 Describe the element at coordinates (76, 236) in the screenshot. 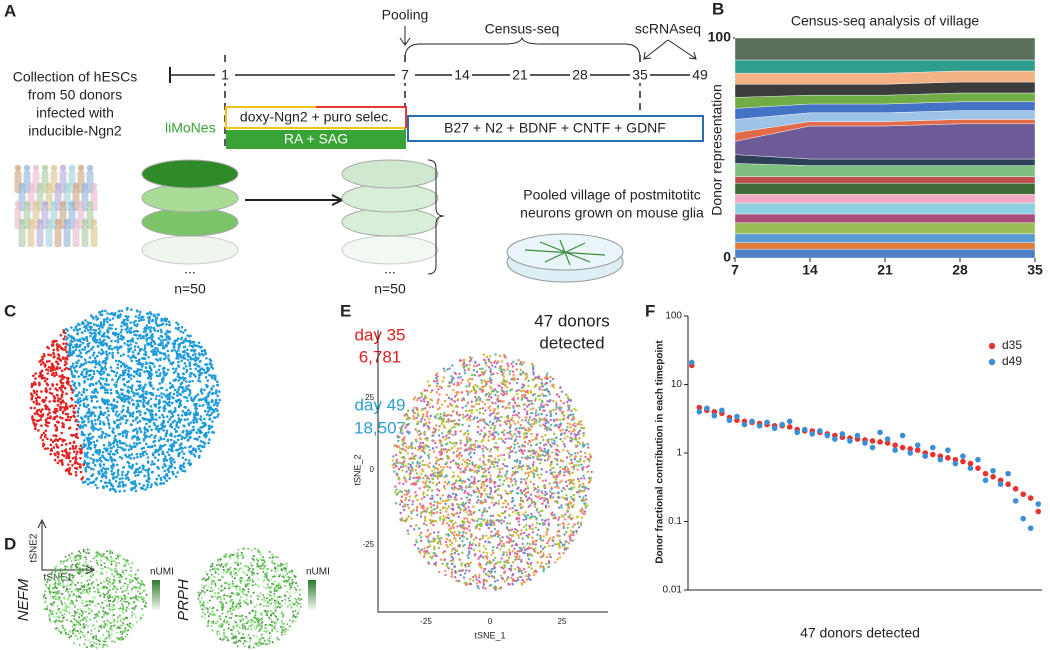

I see `person` at that location.